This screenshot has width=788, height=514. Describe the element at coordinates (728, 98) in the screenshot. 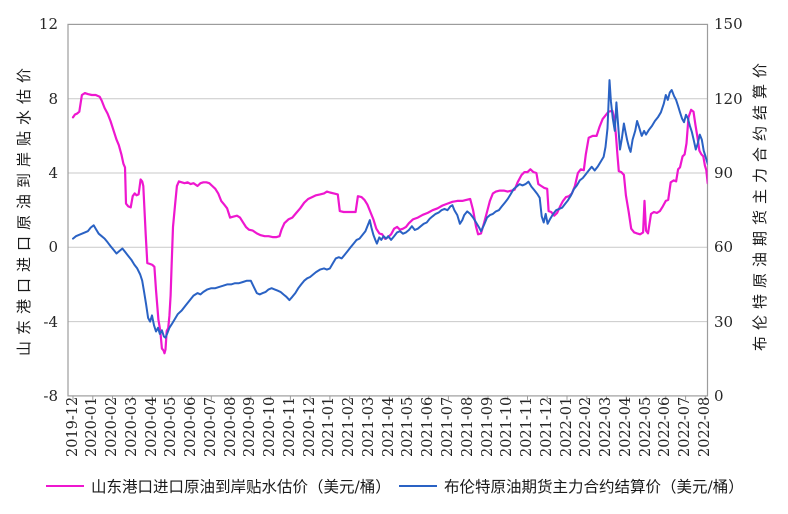

I see `y-tick-label-right: 120` at that location.